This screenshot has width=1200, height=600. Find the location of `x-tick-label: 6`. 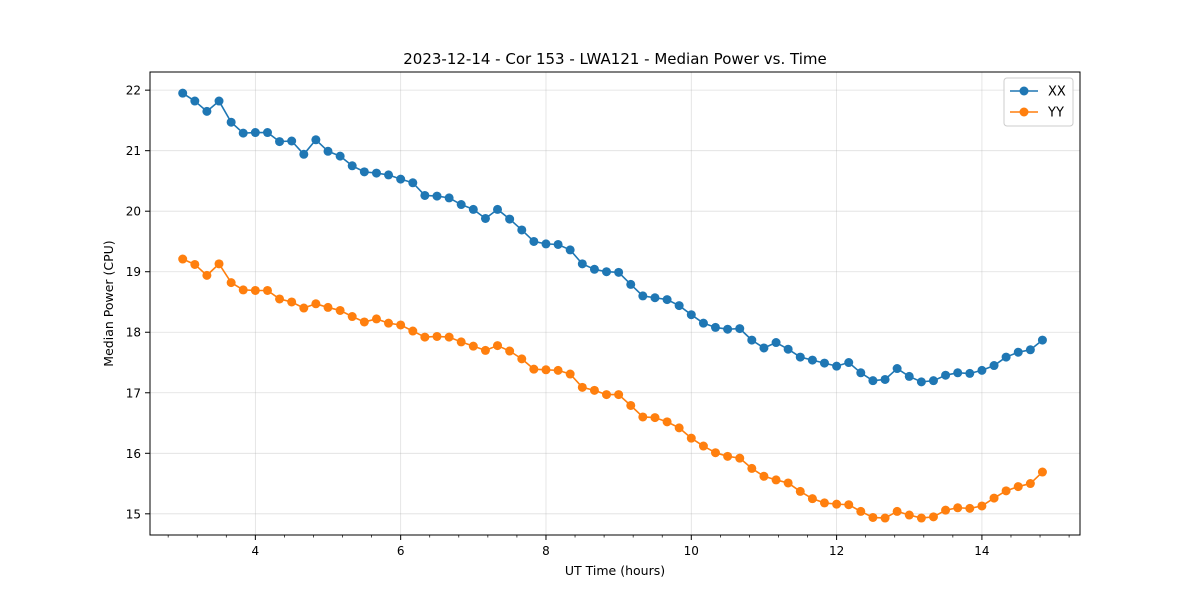

x-tick-label: 6 is located at coordinates (401, 551).